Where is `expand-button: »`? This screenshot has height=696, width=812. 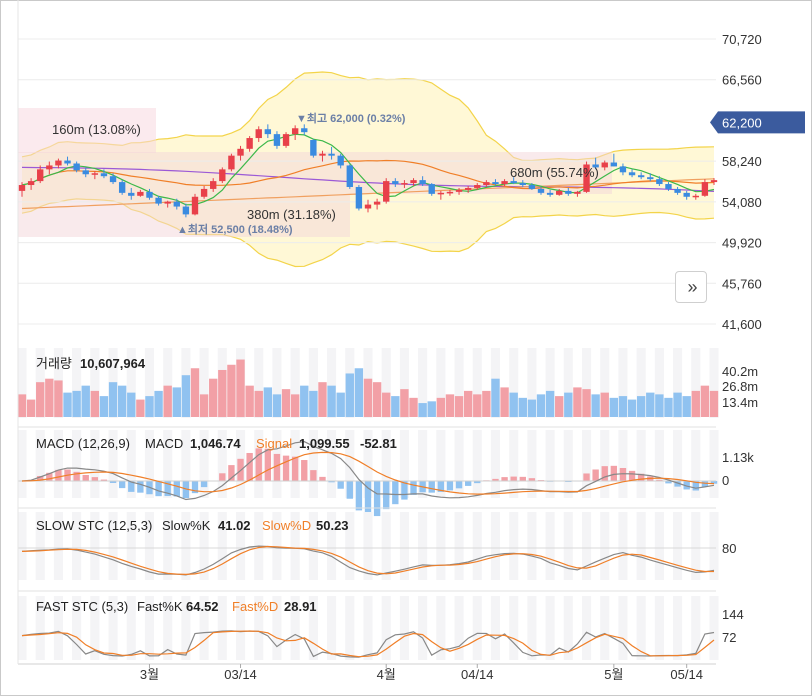 expand-button: » is located at coordinates (691, 287).